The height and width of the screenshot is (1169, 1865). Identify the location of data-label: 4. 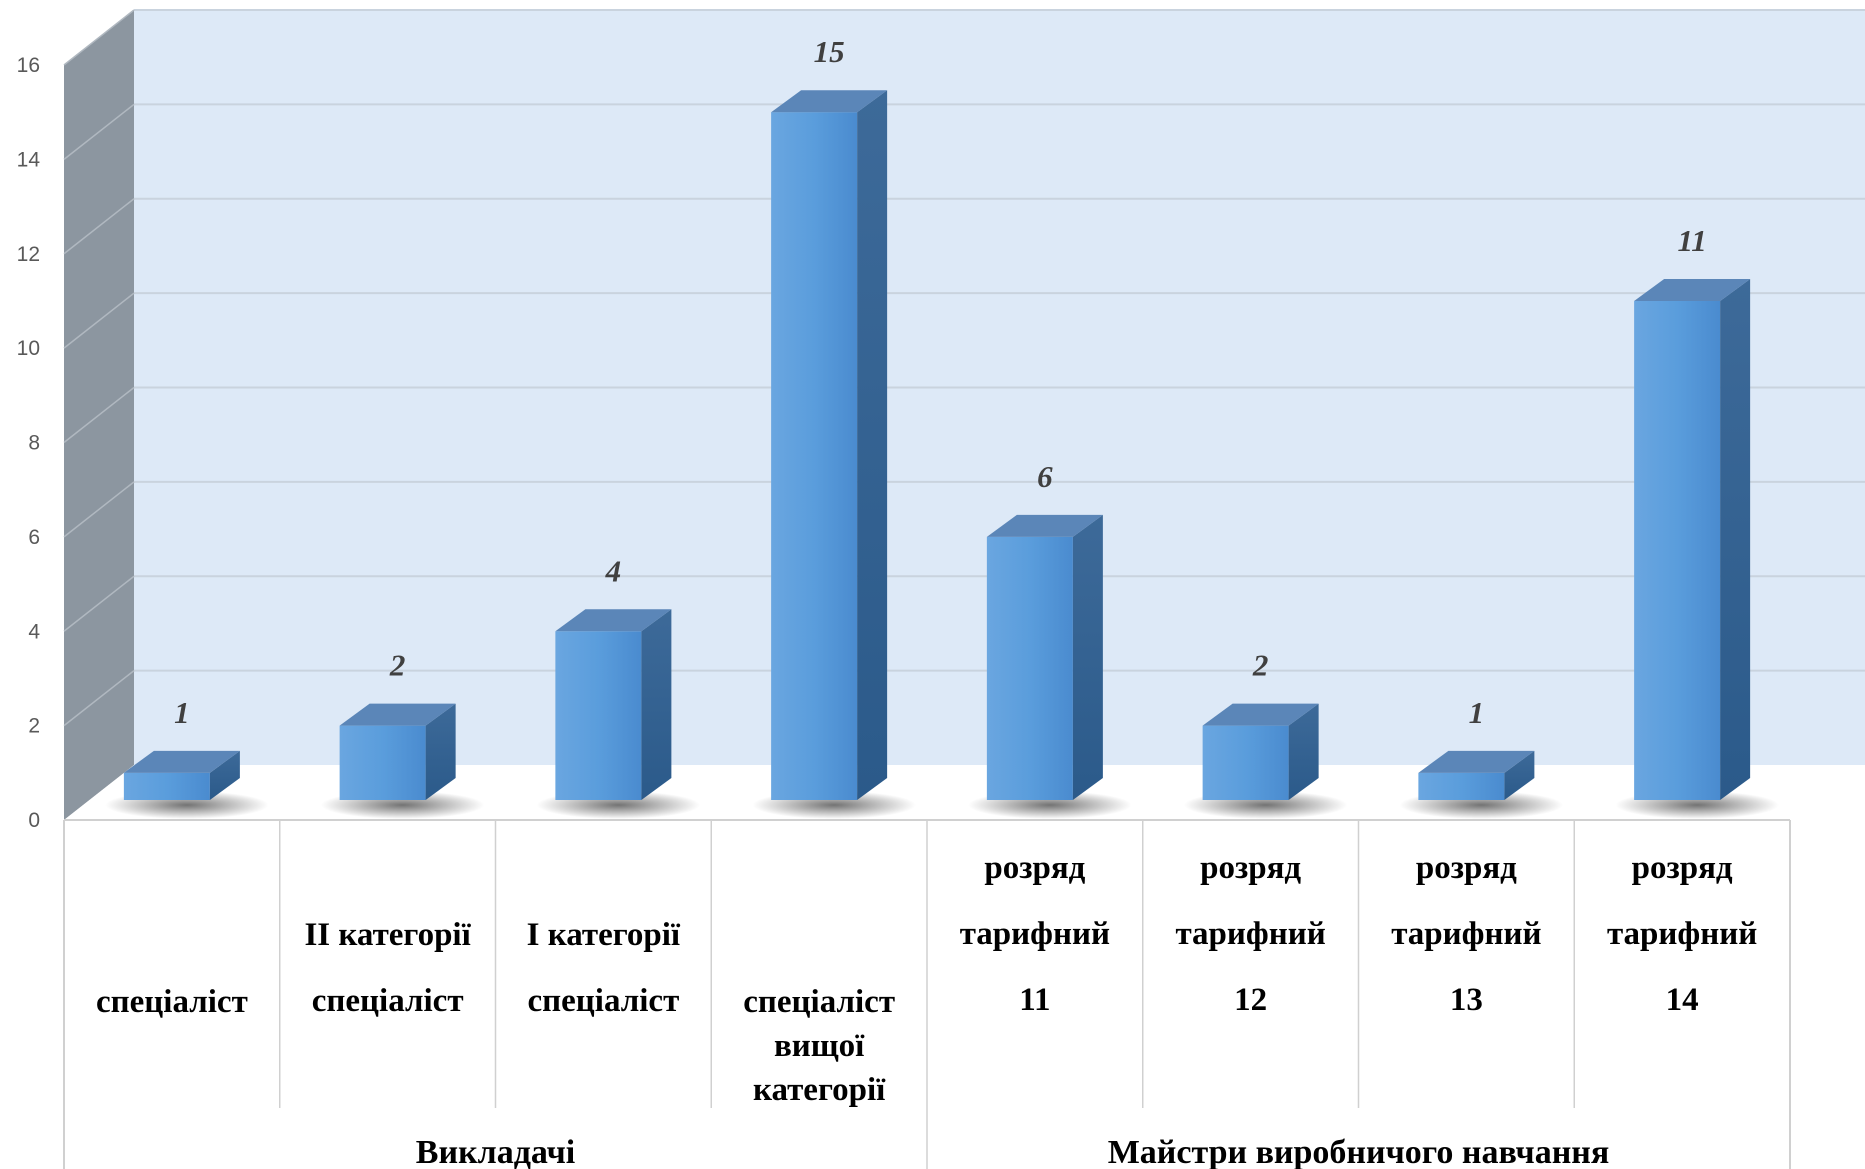
(613, 570).